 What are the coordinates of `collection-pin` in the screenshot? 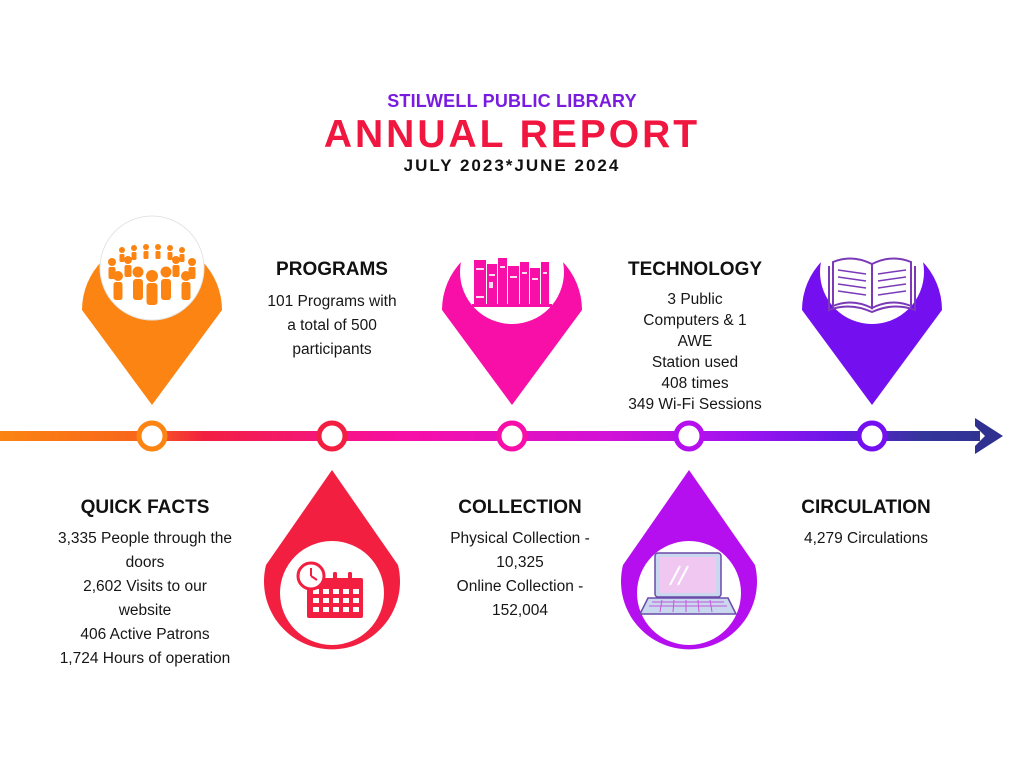 It's located at (512, 312).